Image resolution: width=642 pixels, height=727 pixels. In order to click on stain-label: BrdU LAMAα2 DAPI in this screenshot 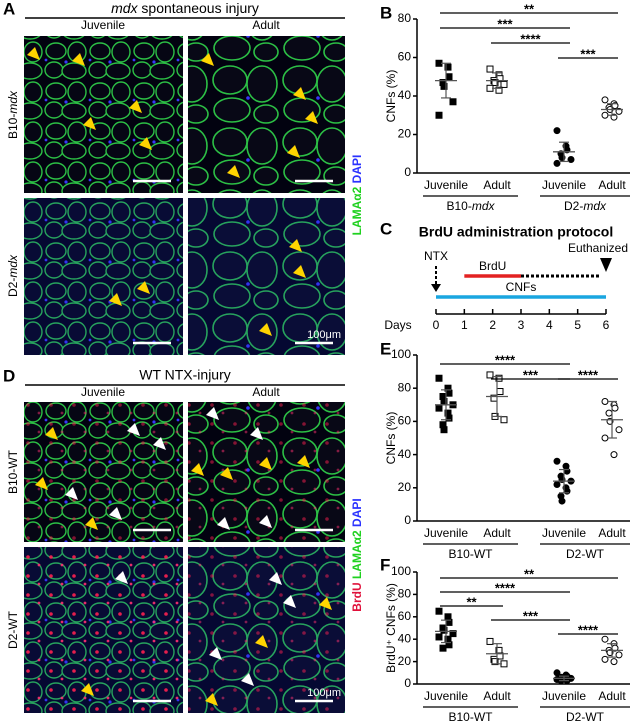, I will do `click(357, 554)`.